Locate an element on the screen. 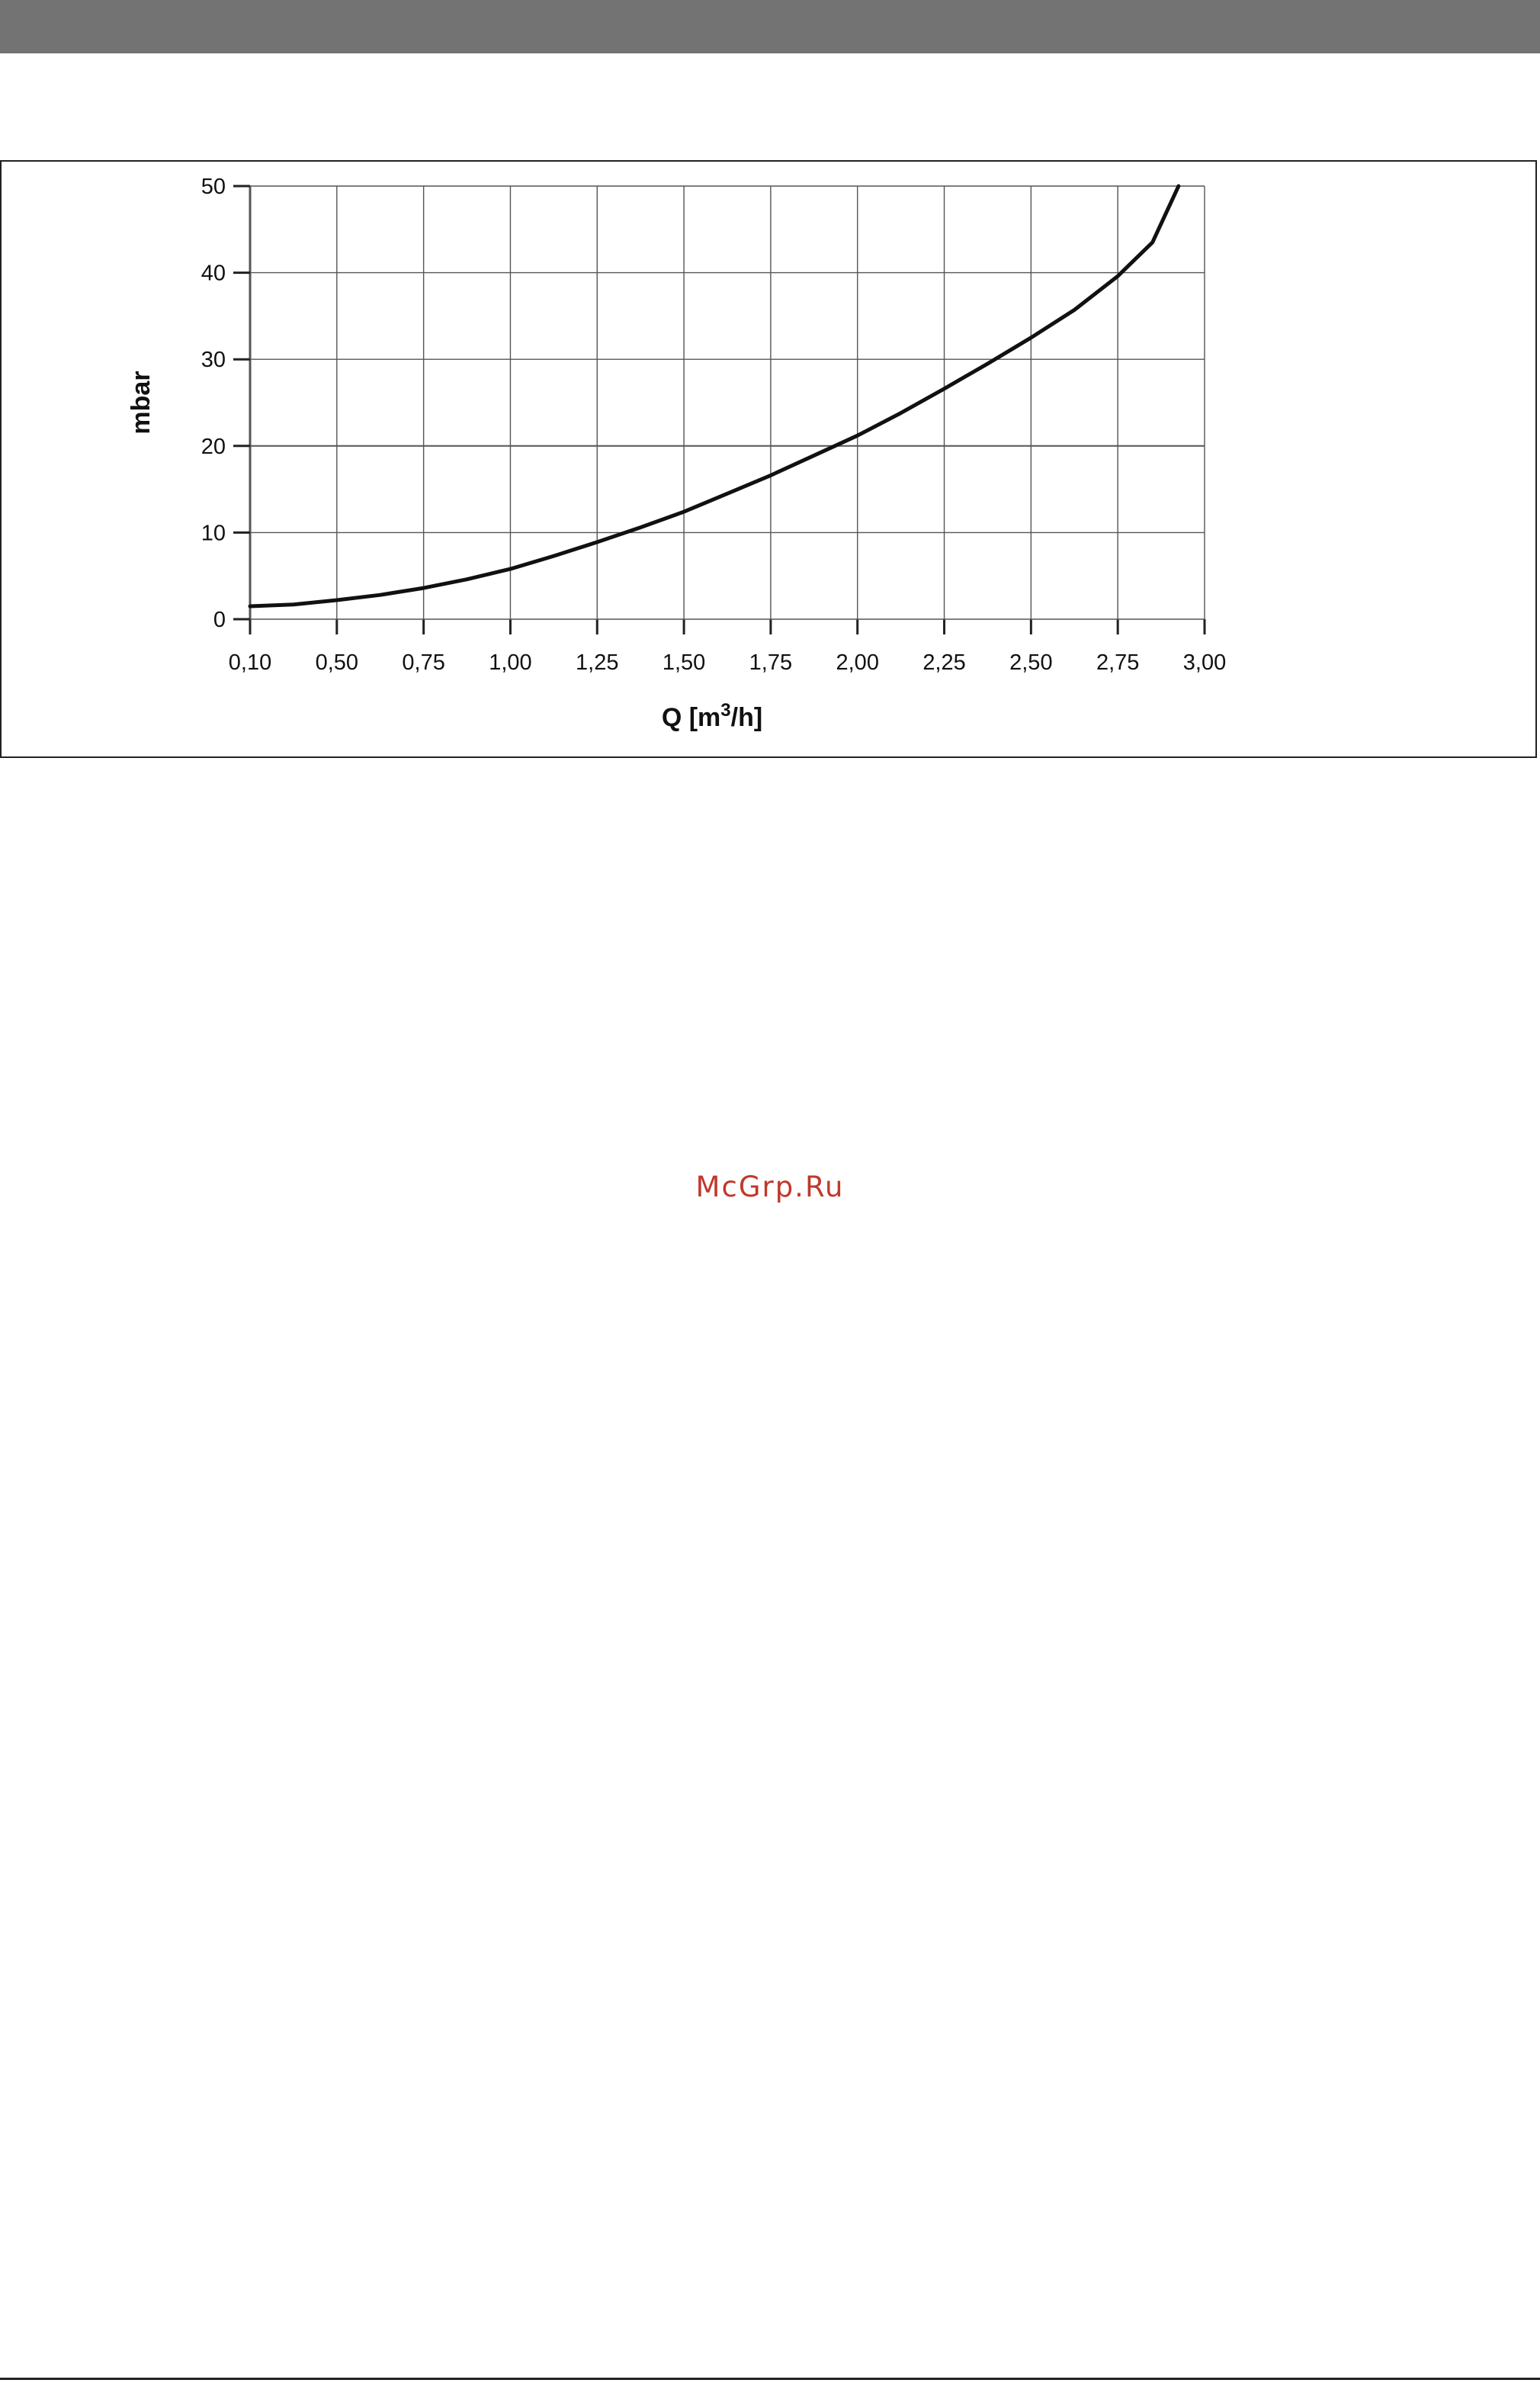 This screenshot has height=2383, width=1540. watermark: McGrp.Ru is located at coordinates (770, 1187).